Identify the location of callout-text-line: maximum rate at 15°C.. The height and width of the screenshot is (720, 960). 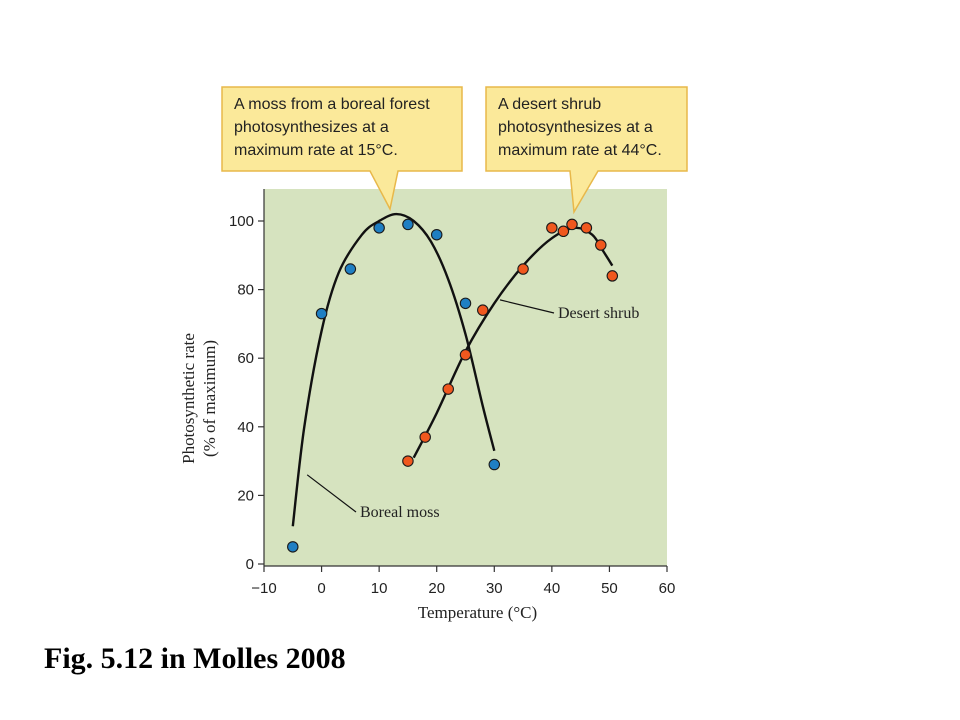
(316, 150).